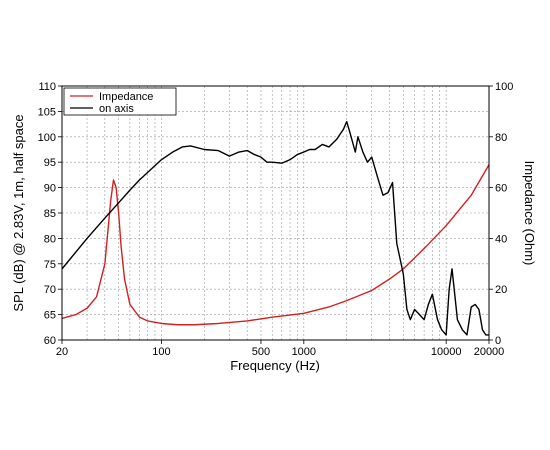 Image resolution: width=550 pixels, height=450 pixels. I want to click on x-axis-title: Frequency (Hz), so click(275, 365).